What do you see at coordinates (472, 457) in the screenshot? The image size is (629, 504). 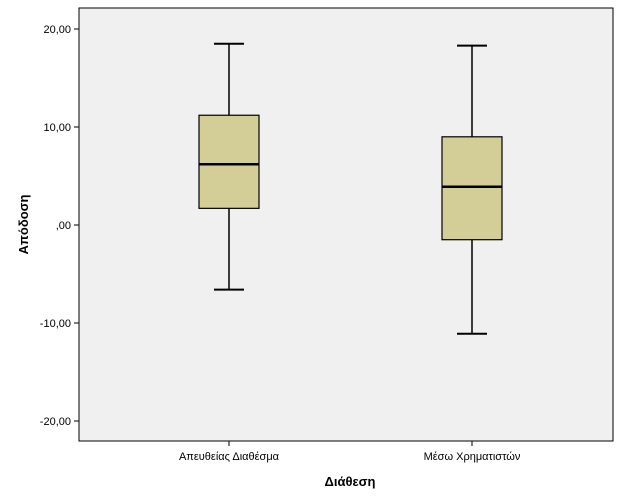 I see `x-category-label: Μέσω Χρηματιστών` at bounding box center [472, 457].